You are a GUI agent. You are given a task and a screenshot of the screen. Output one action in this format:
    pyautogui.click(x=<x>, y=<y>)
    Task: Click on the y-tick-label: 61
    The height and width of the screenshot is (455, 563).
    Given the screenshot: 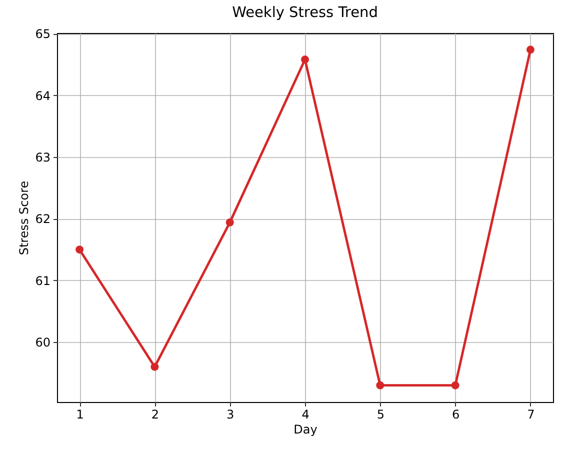 What is the action you would take?
    pyautogui.click(x=42, y=281)
    